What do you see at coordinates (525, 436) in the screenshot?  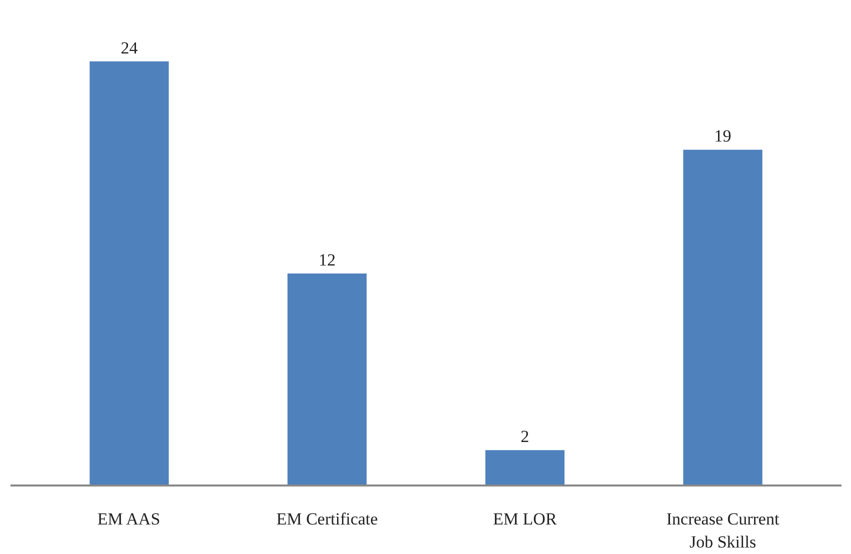 I see `data-label: 2` at bounding box center [525, 436].